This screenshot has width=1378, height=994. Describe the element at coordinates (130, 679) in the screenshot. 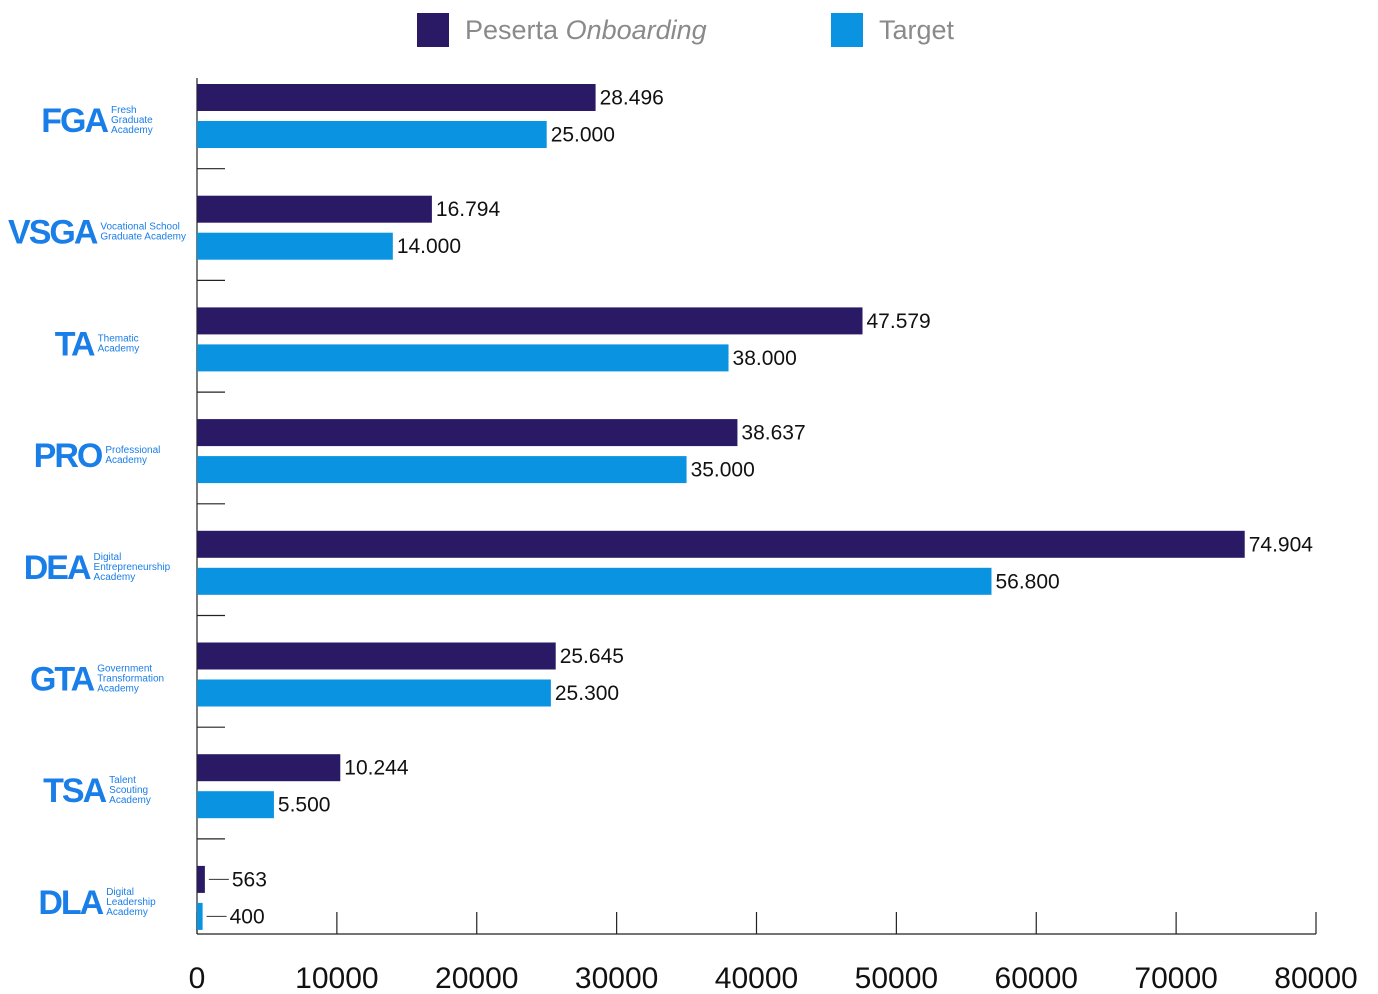

I see `category-name-line: Transformation` at that location.